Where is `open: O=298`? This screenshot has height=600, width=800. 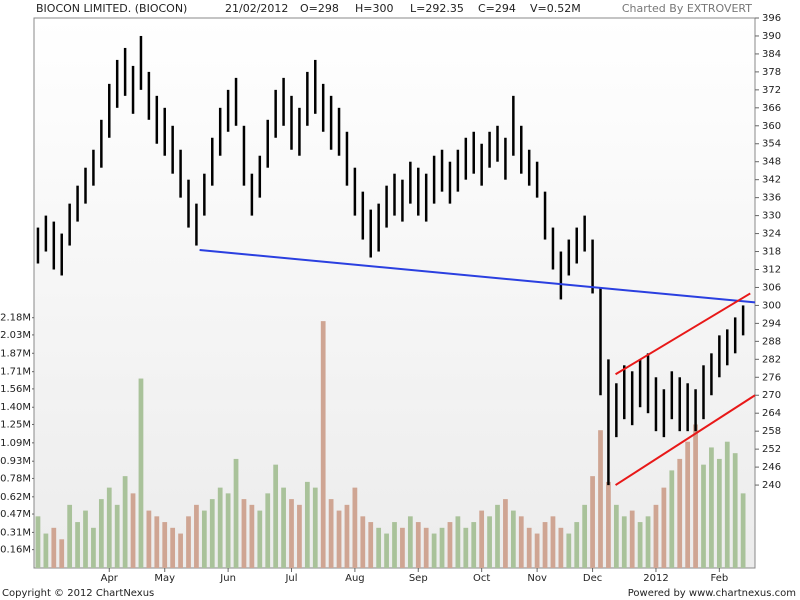 open: O=298 is located at coordinates (319, 8).